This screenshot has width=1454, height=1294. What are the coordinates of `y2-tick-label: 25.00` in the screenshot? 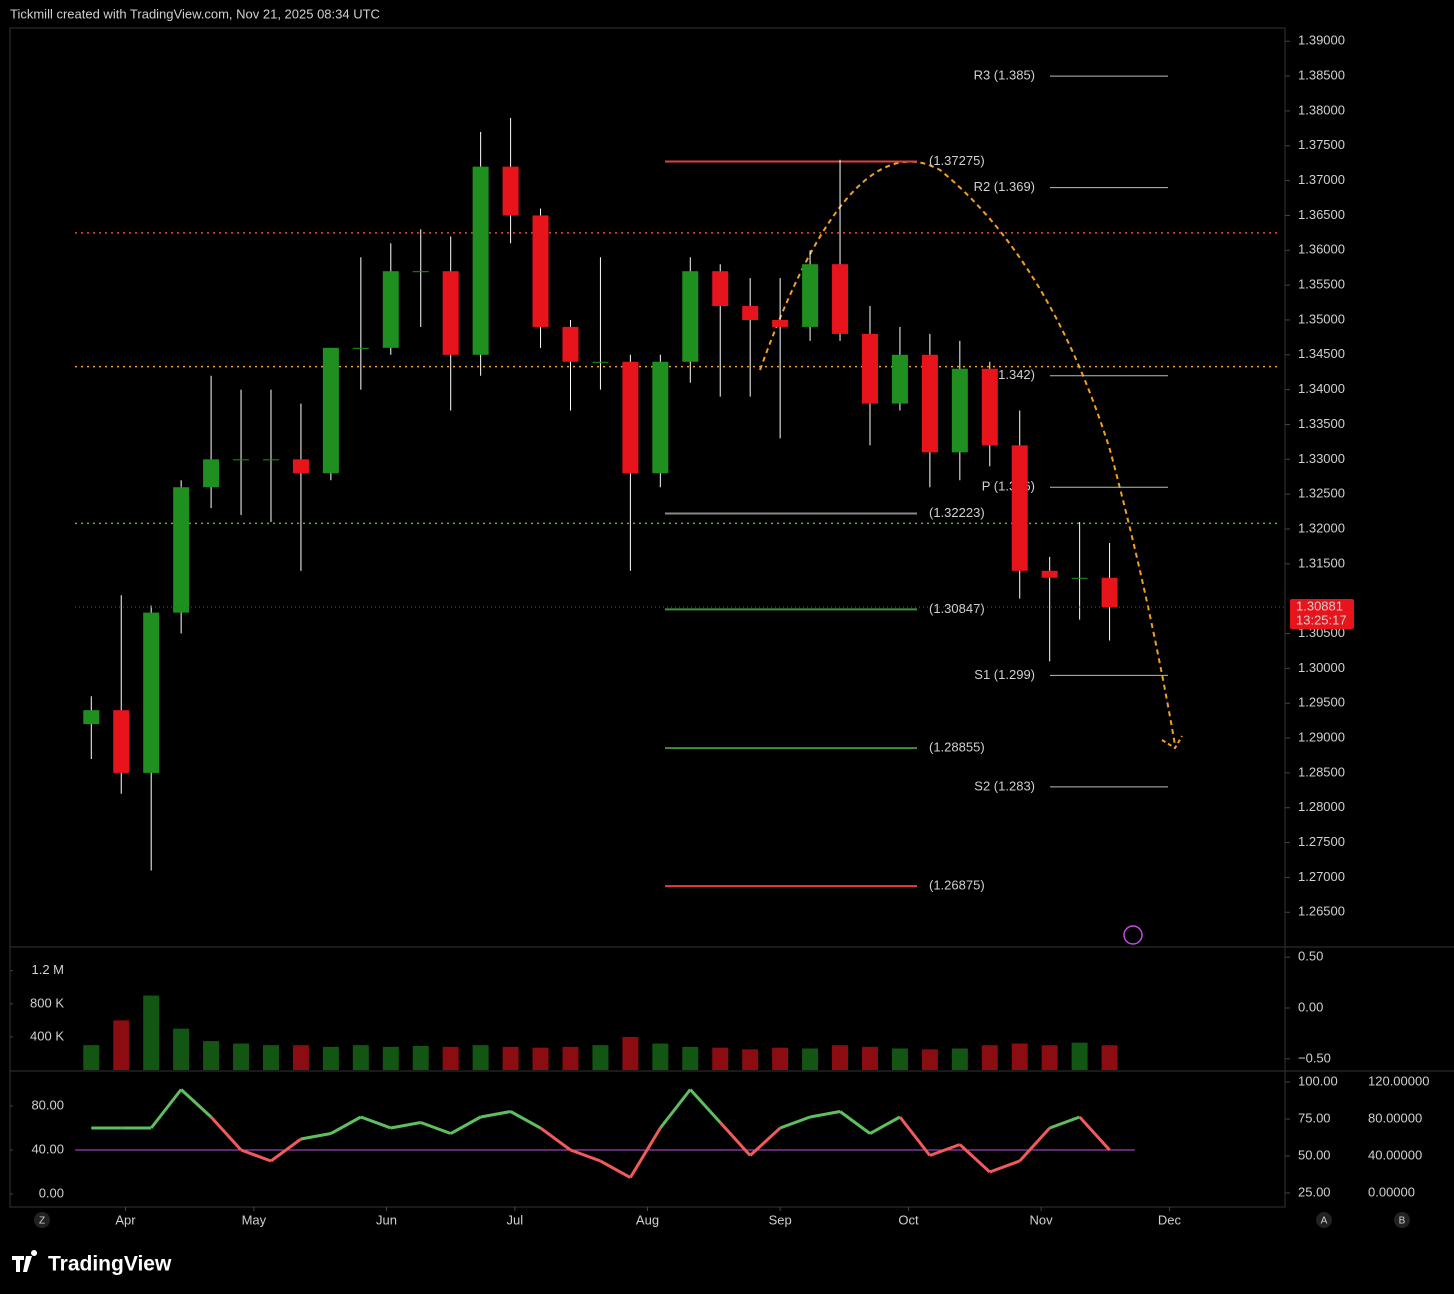 It's located at (1314, 1191).